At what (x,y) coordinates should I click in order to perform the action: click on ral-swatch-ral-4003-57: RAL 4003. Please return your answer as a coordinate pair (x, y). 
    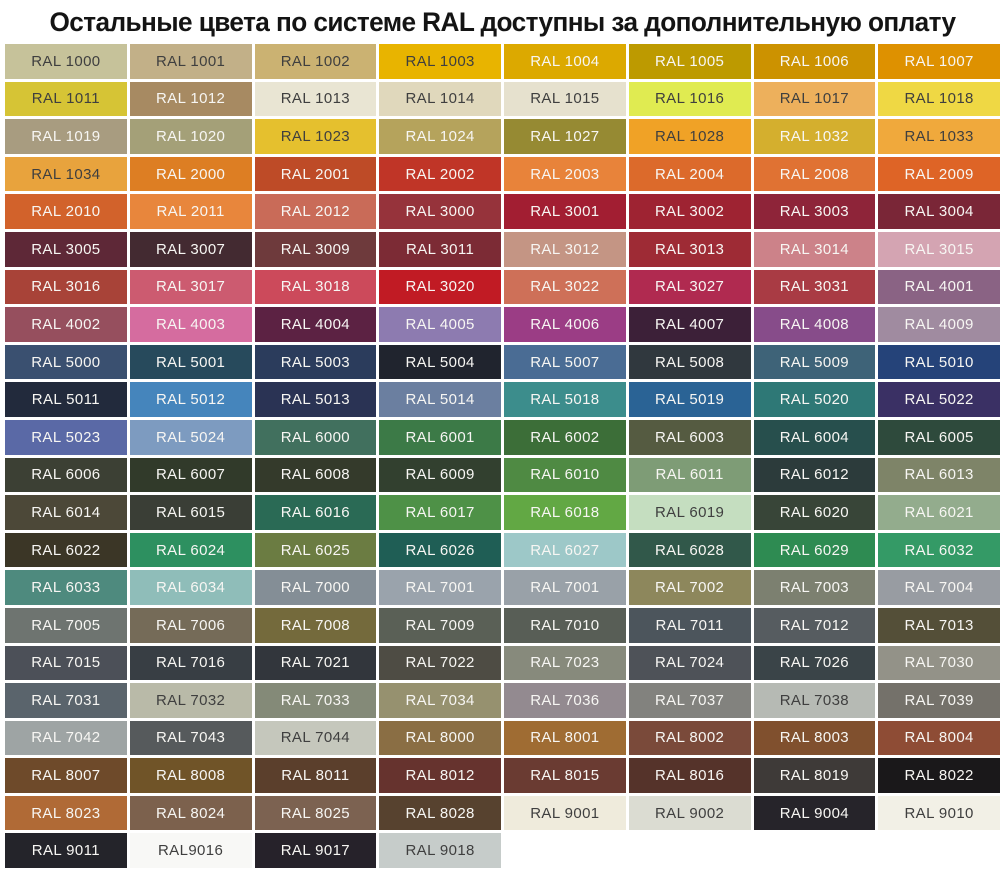
    Looking at the image, I should click on (190, 324).